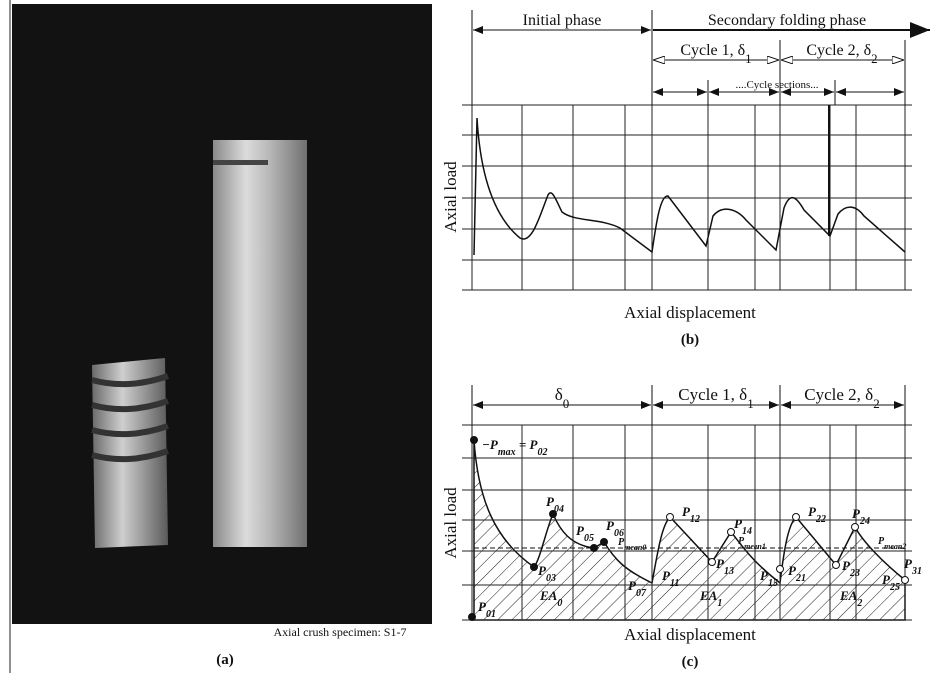  I want to click on panel-label: (a), so click(225, 660).